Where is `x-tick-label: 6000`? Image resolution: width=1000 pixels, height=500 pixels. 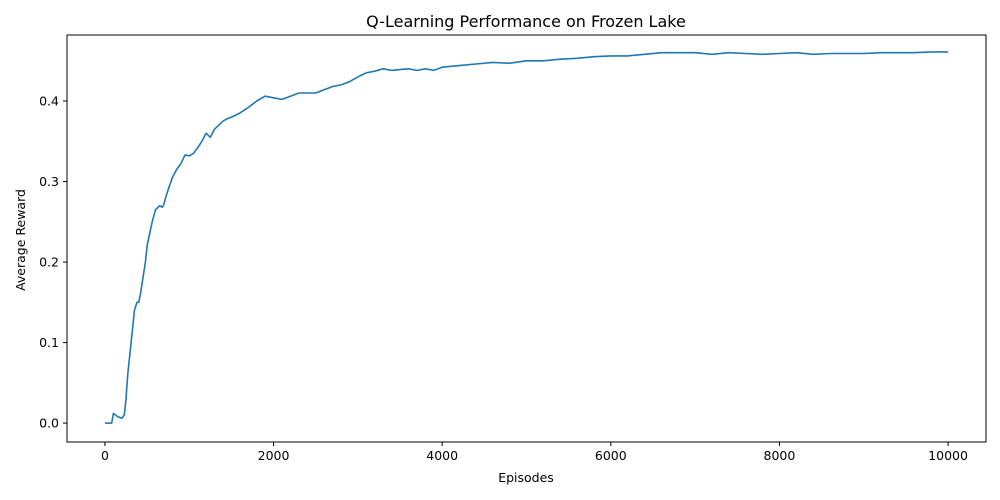
x-tick-label: 6000 is located at coordinates (611, 455).